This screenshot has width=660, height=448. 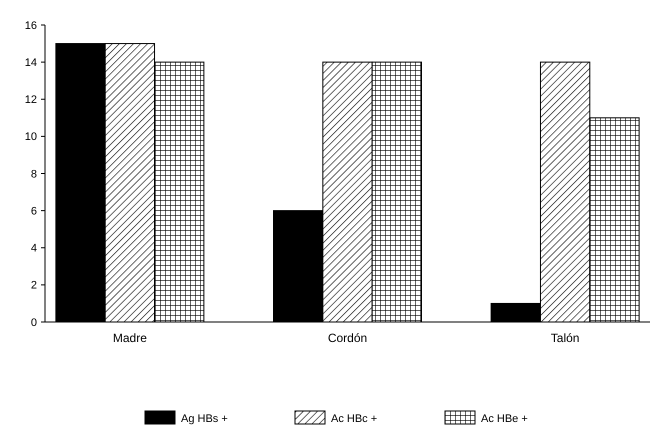 I want to click on x-tick-label: Cordón, so click(x=348, y=338).